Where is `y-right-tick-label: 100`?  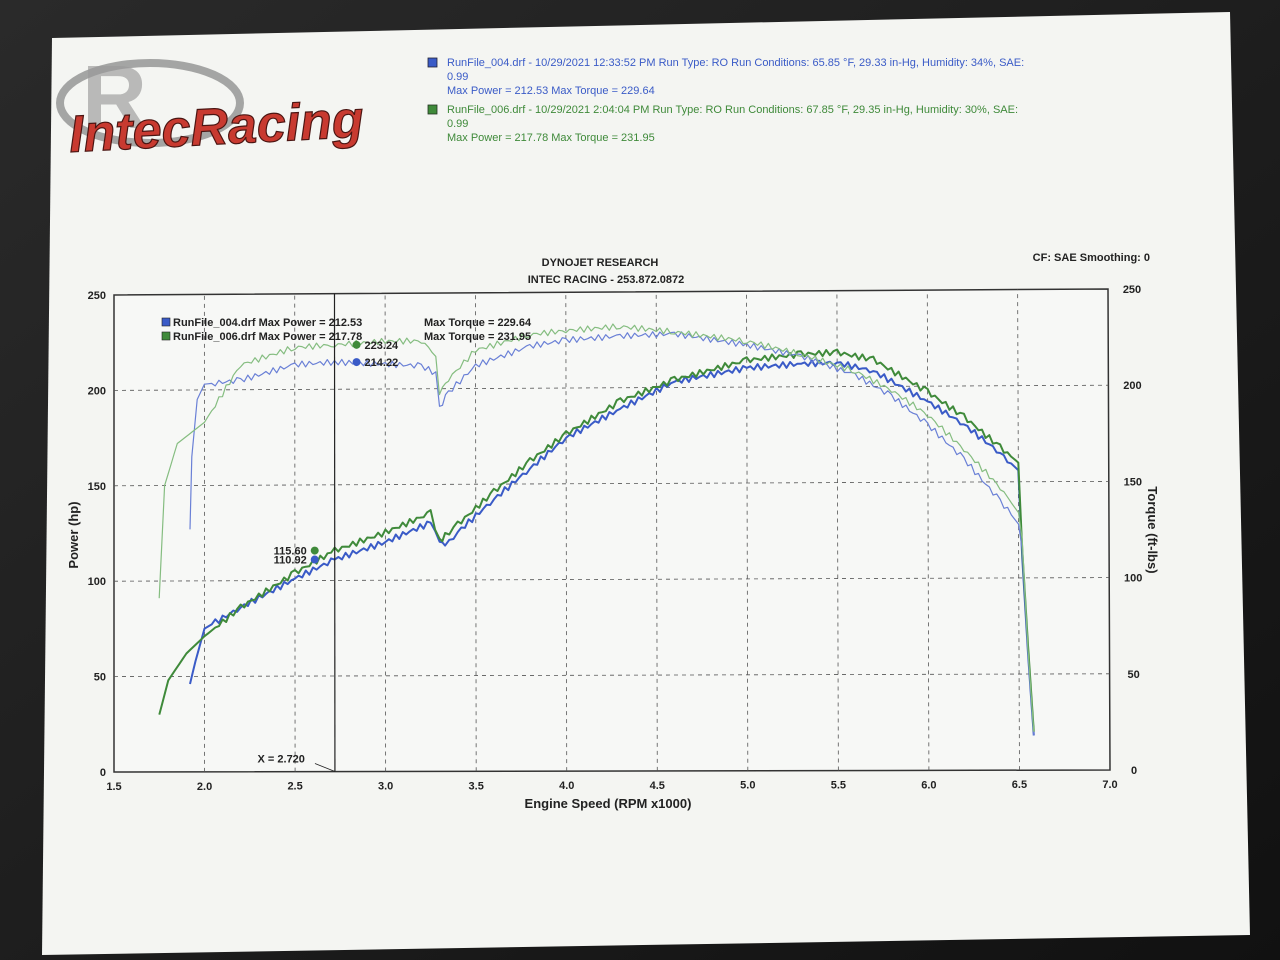
y-right-tick-label: 100 is located at coordinates (1133, 579).